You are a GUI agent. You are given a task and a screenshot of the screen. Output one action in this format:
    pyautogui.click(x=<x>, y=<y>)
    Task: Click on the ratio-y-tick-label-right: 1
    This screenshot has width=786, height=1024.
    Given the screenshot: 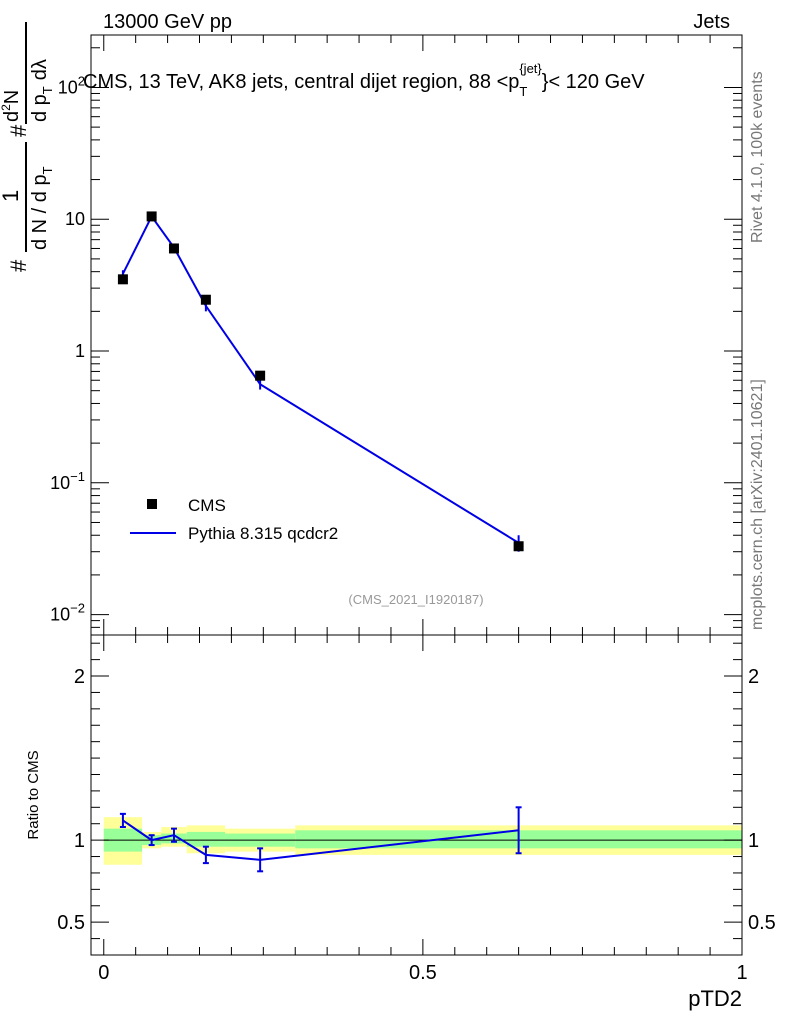 What is the action you would take?
    pyautogui.click(x=753, y=841)
    